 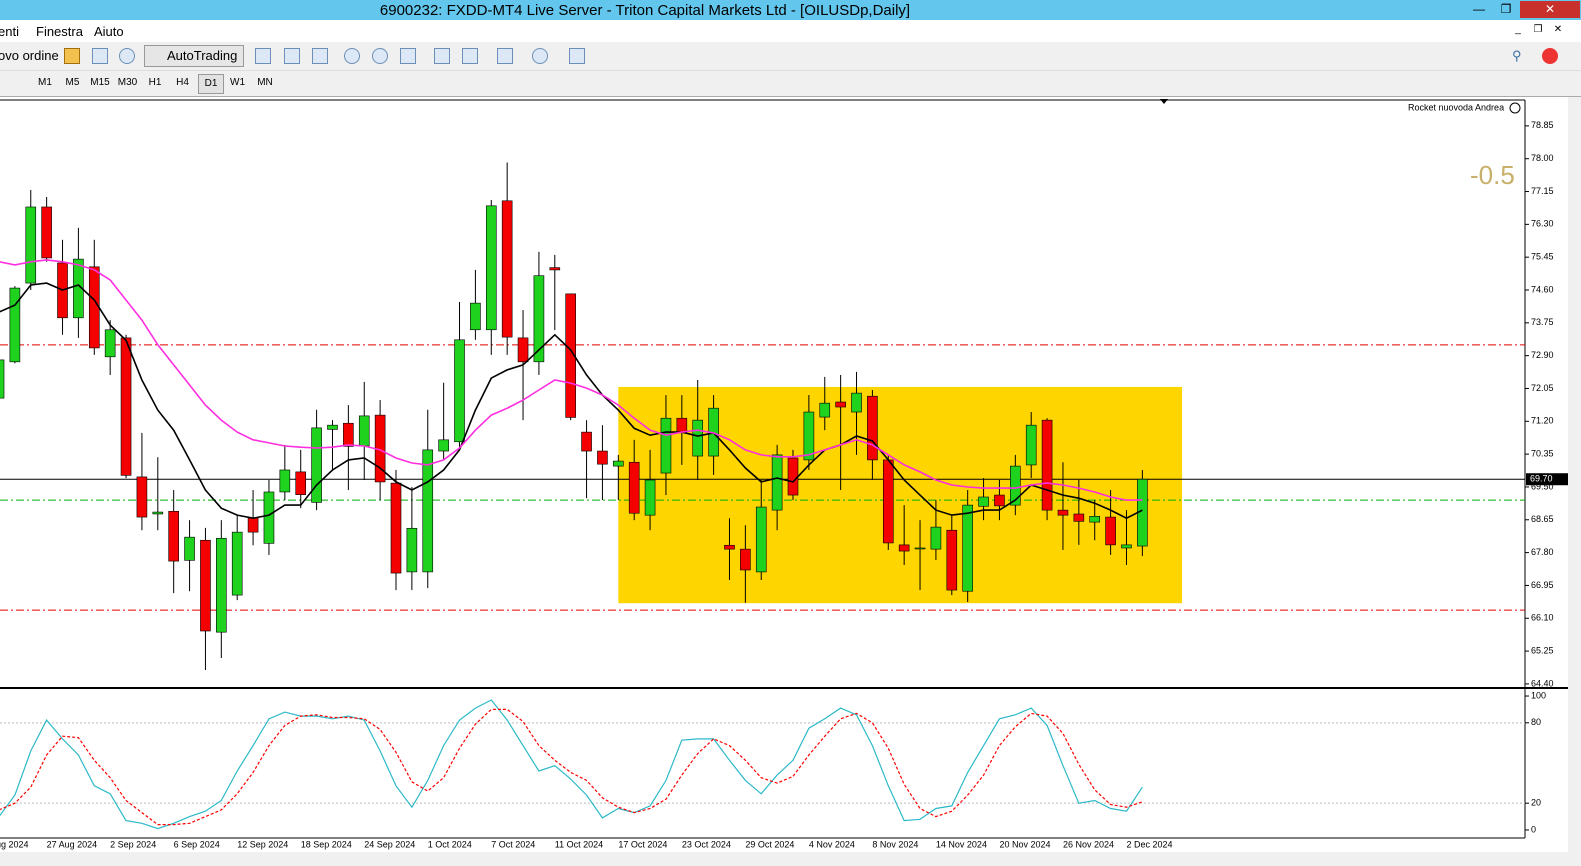 What do you see at coordinates (59, 31) in the screenshot?
I see `menu-item: Finestra` at bounding box center [59, 31].